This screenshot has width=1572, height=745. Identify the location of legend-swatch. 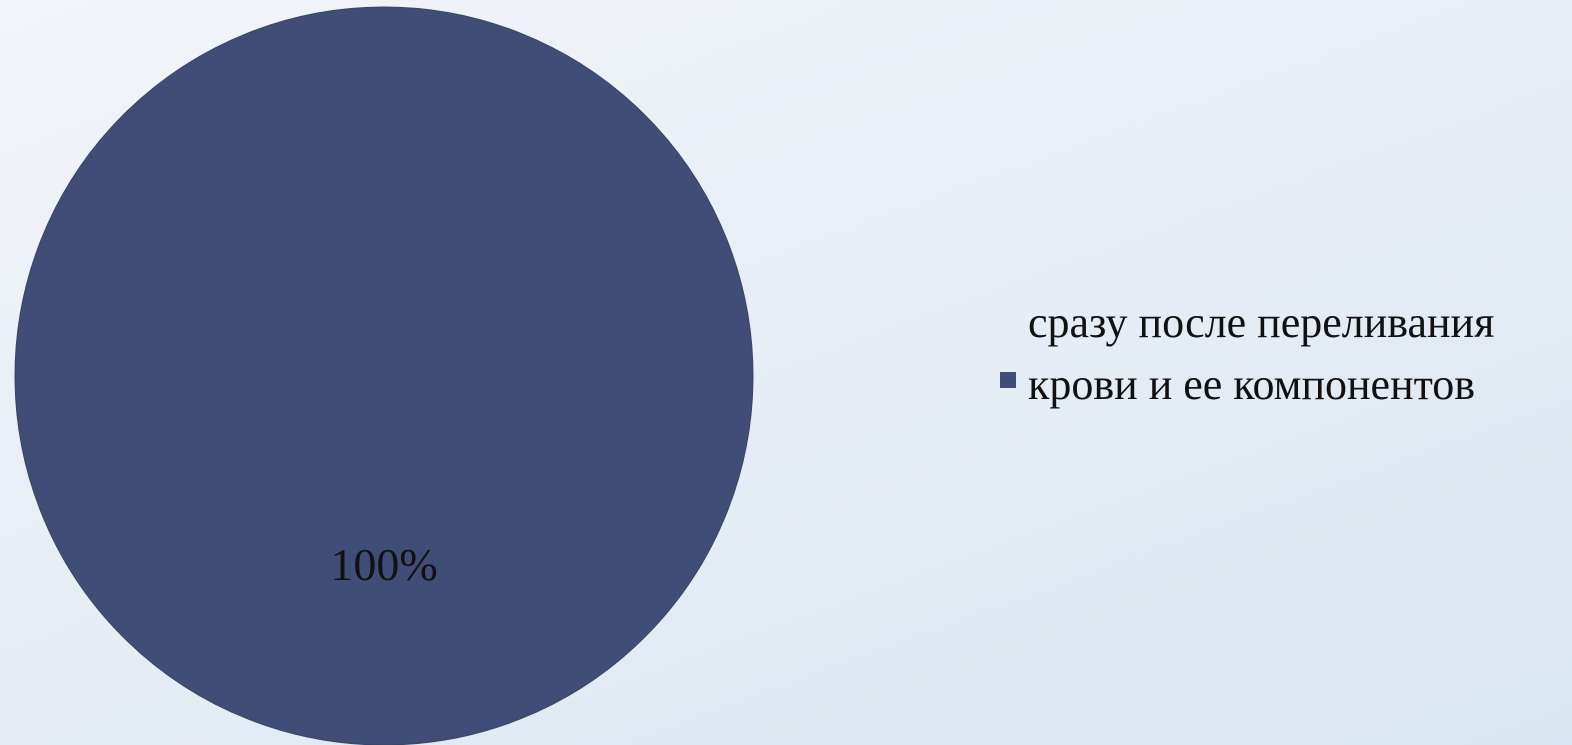
(1008, 380).